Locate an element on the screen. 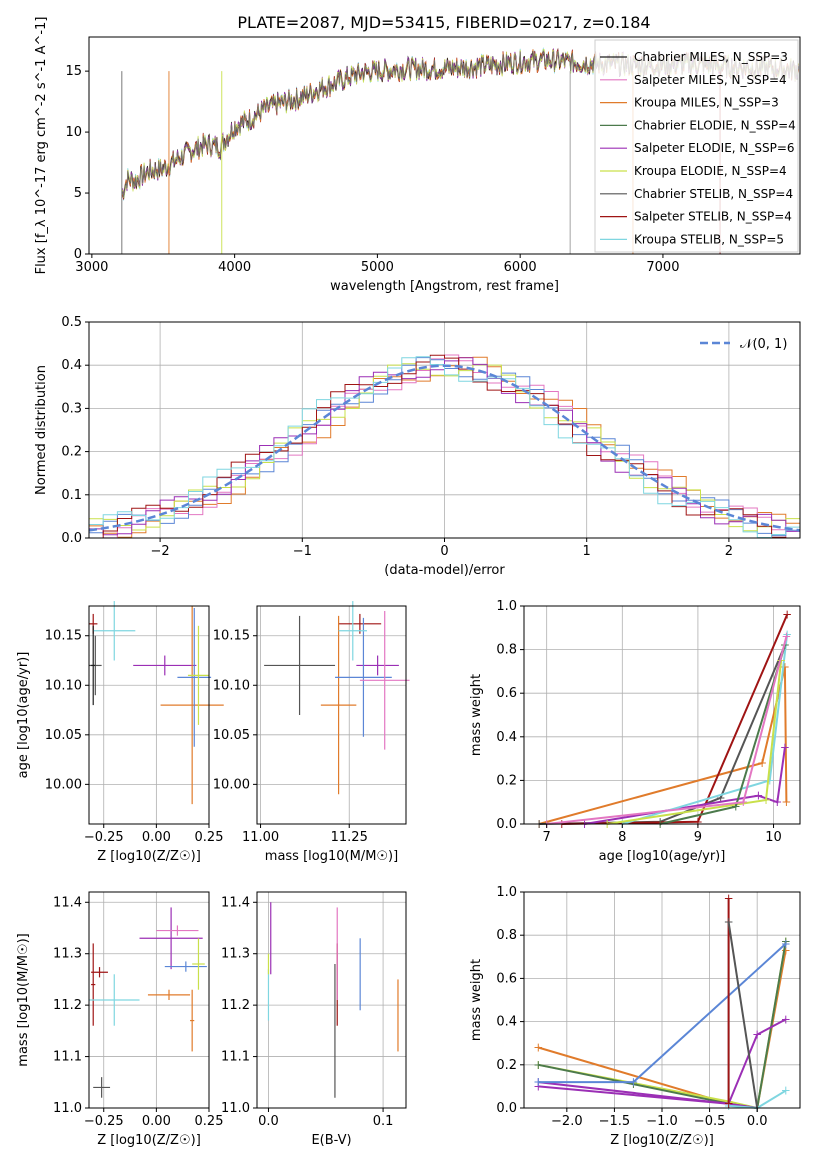  x-tick-label: 0.1 is located at coordinates (383, 1121).